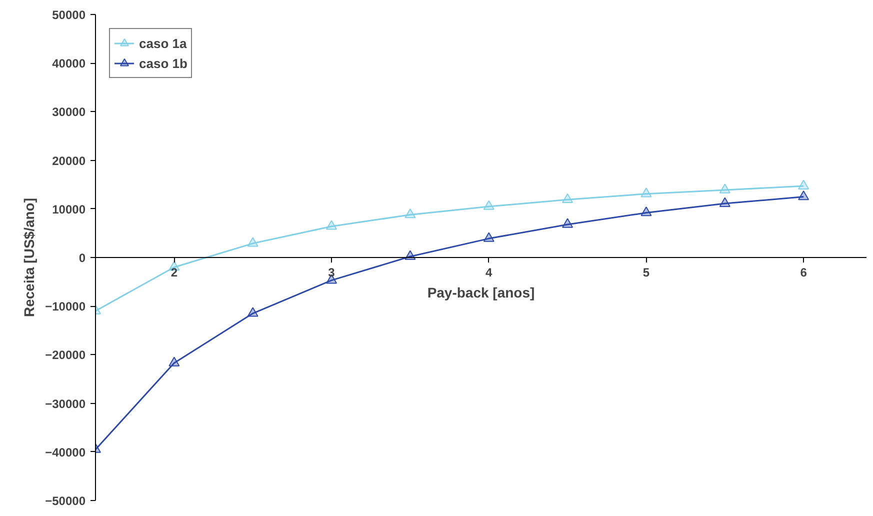 This screenshot has width=873, height=516. Describe the element at coordinates (489, 273) in the screenshot. I see `x-tick-label: 4` at that location.